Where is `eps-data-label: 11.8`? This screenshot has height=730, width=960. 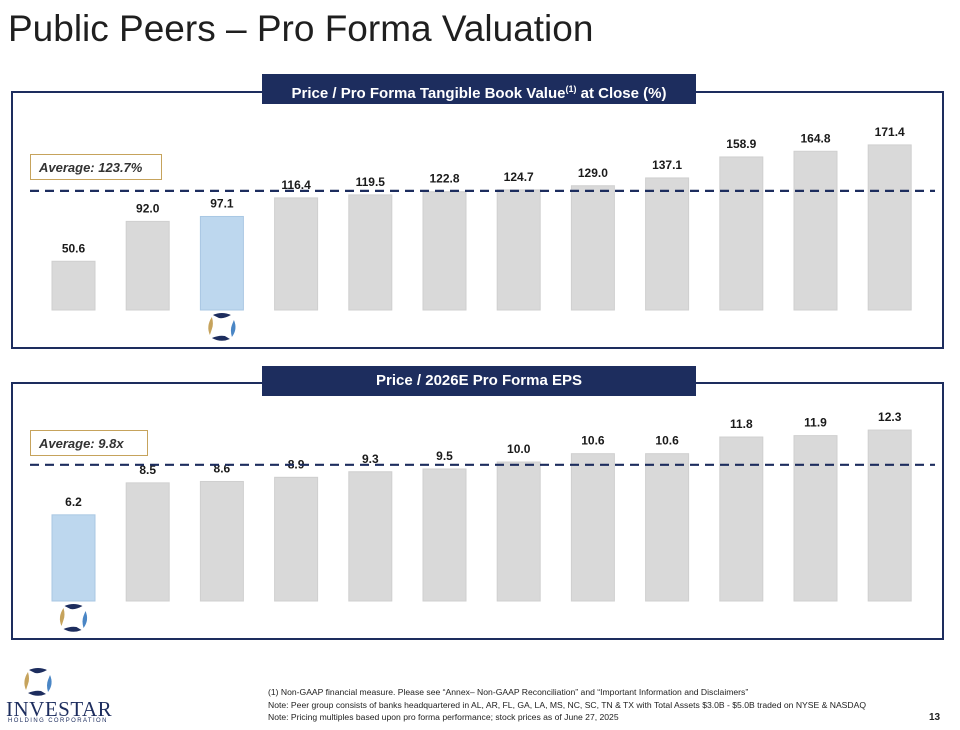 eps-data-label: 11.8 is located at coordinates (741, 424).